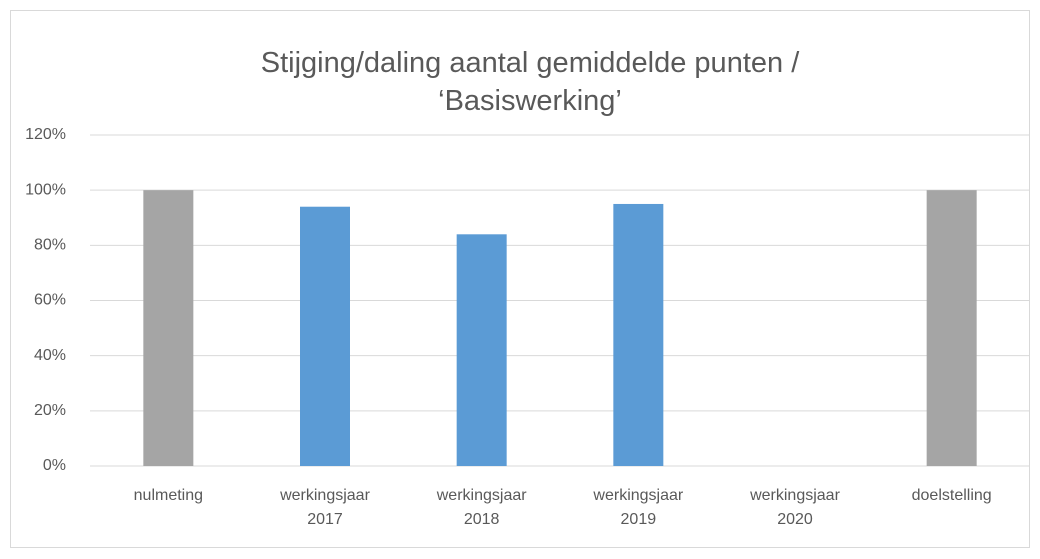 This screenshot has width=1040, height=559. Describe the element at coordinates (795, 507) in the screenshot. I see `x-tick-label: werkingsjaar 2020` at that location.